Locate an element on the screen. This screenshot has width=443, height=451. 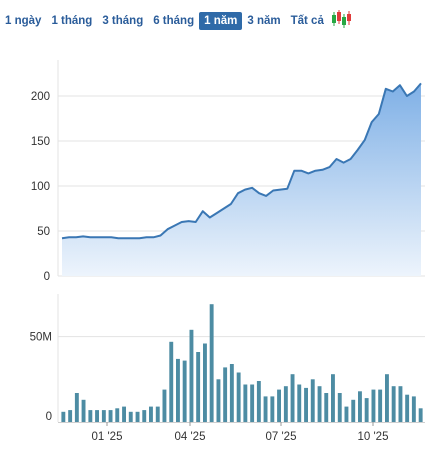
range-button-1-year: 1 năm is located at coordinates (221, 21).